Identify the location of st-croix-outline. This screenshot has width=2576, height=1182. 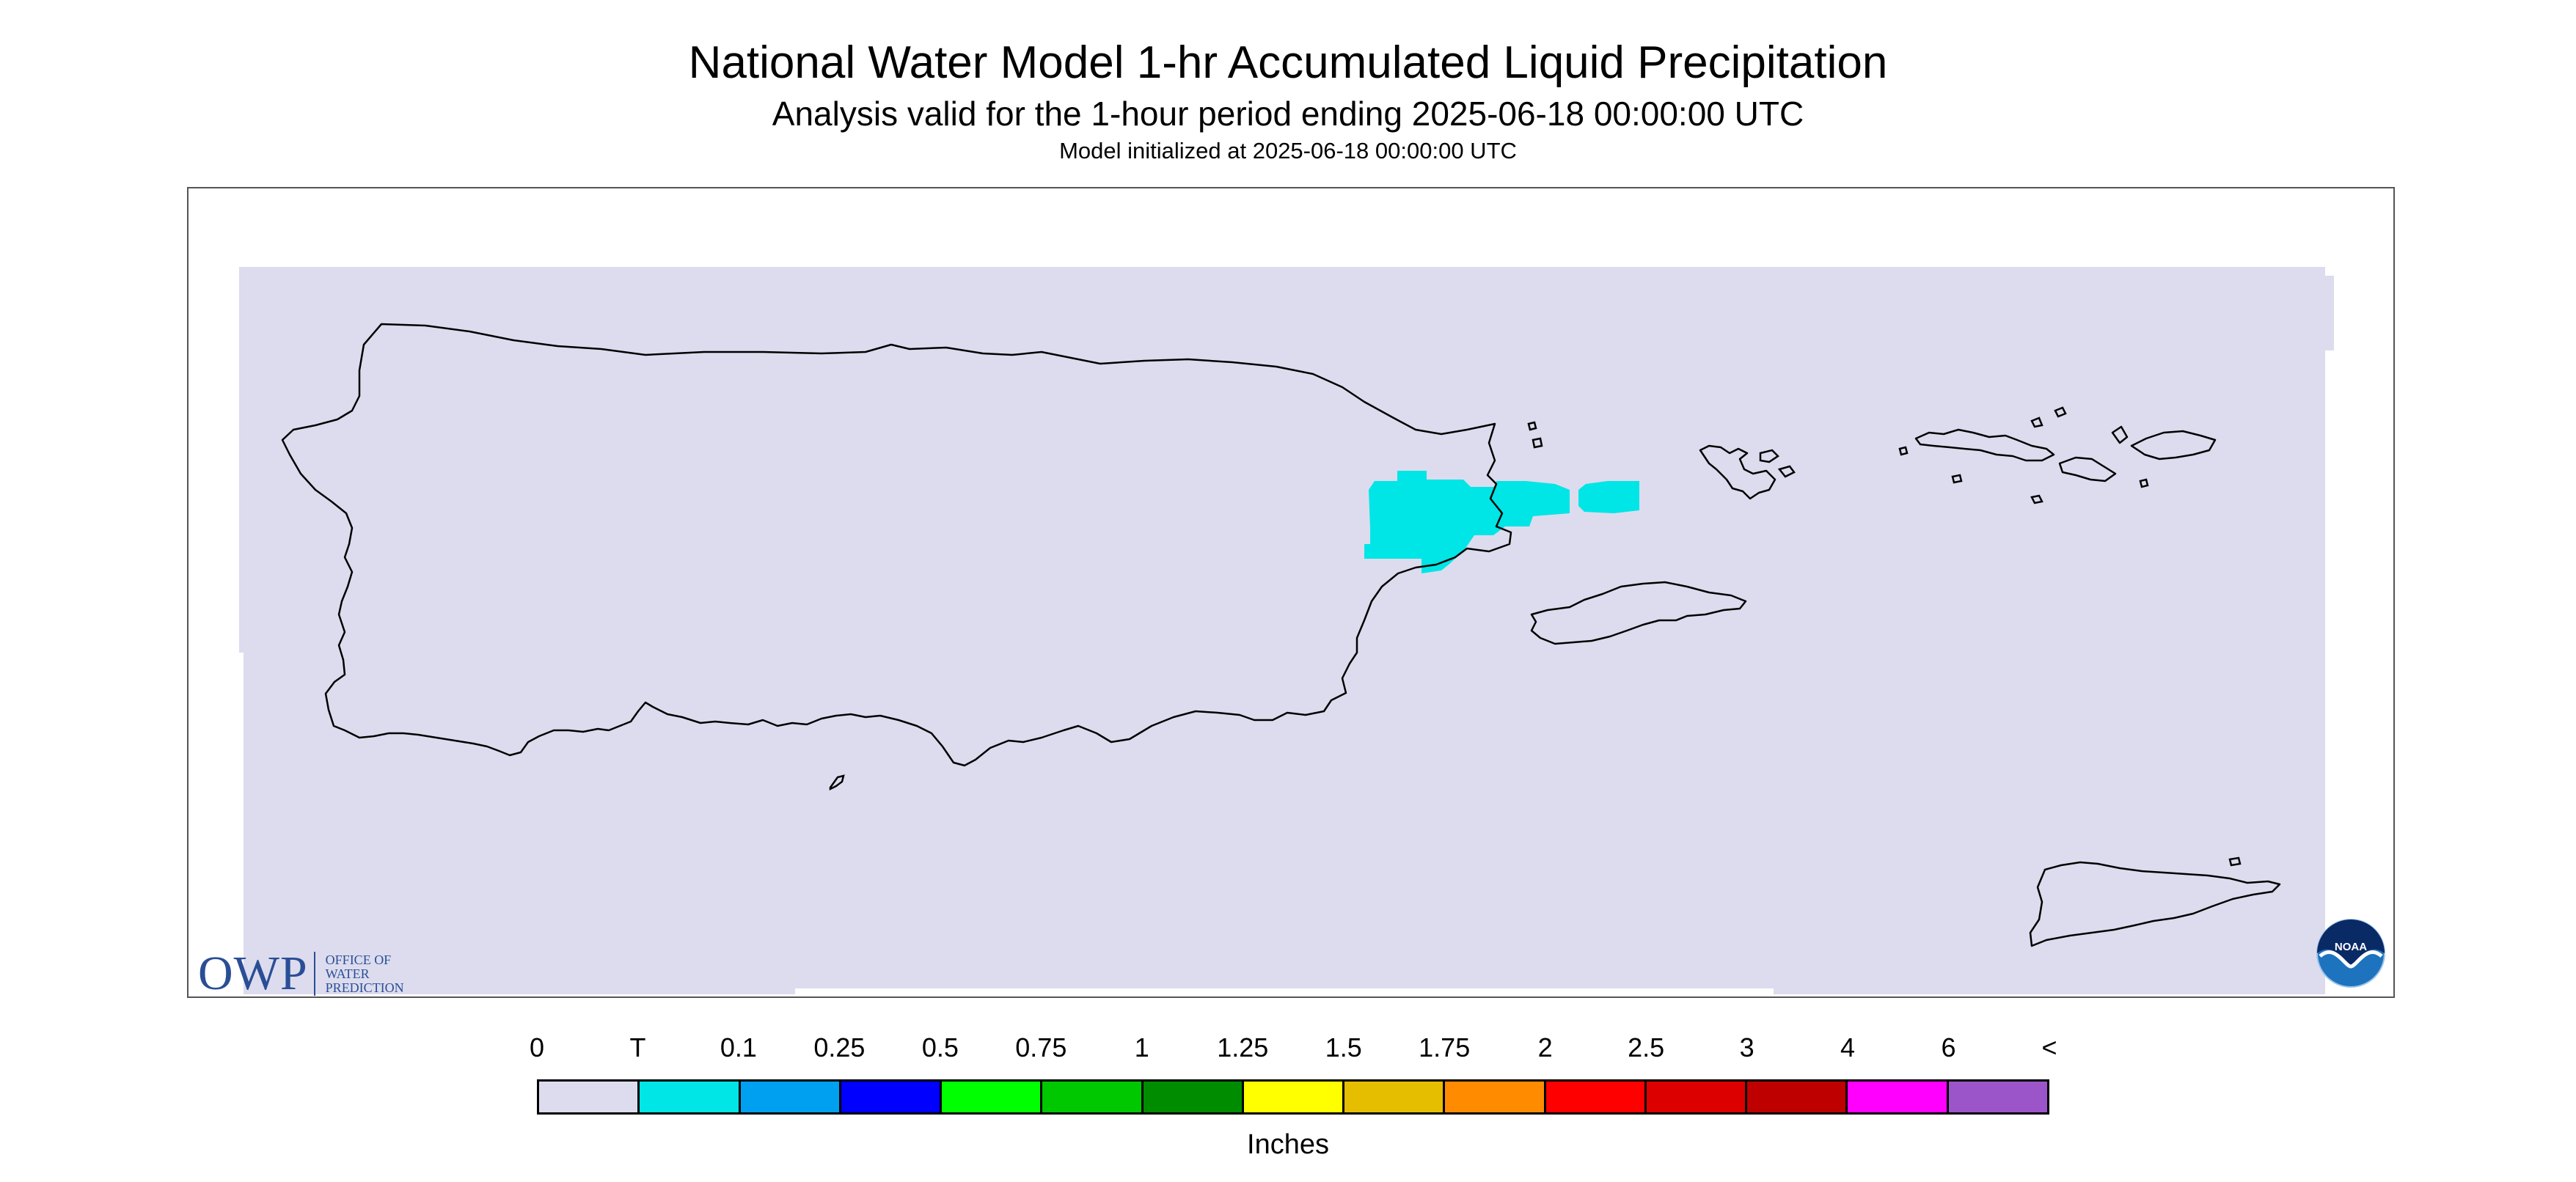
(2155, 904).